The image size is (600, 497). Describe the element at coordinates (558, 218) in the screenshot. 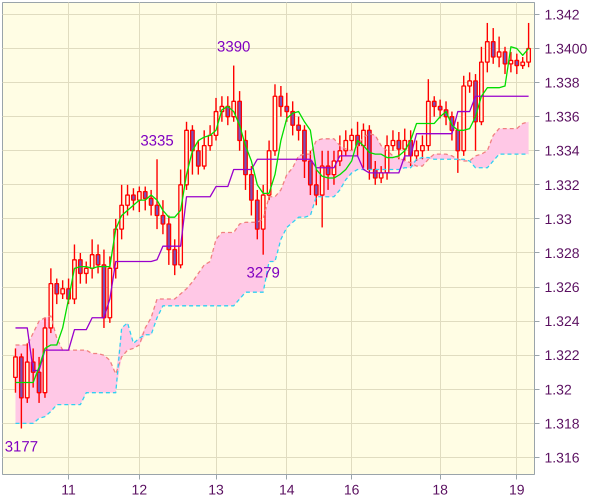

I see `y-tick-label: 1.33` at that location.